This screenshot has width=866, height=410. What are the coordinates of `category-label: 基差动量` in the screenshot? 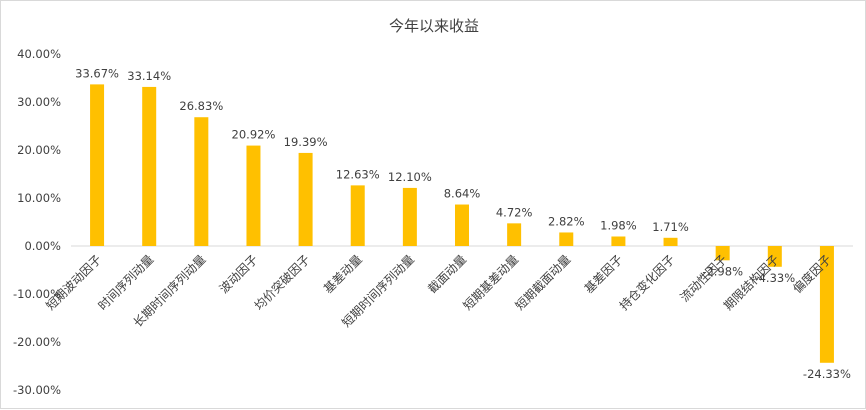 It's located at (343, 274).